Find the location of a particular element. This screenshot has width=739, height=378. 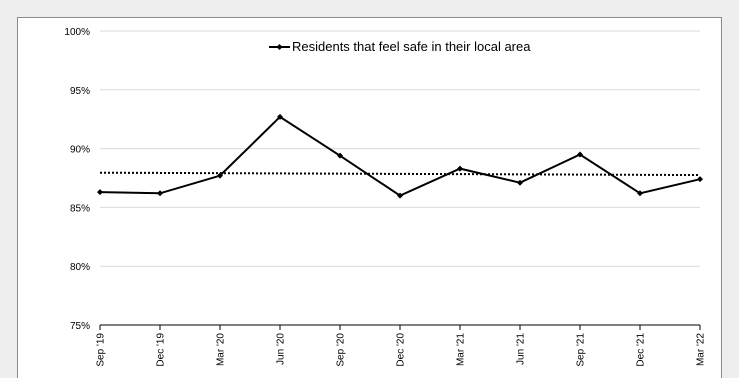

y-tick-label: 100% is located at coordinates (77, 32).